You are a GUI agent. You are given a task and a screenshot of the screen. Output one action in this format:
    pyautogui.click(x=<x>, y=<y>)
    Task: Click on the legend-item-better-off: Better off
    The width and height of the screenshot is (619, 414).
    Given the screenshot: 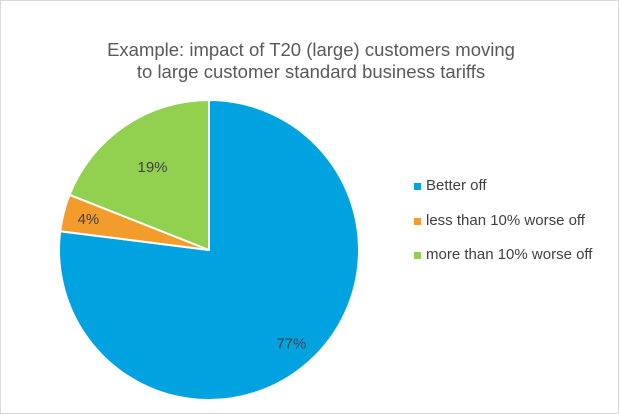 What is the action you would take?
    pyautogui.click(x=516, y=186)
    